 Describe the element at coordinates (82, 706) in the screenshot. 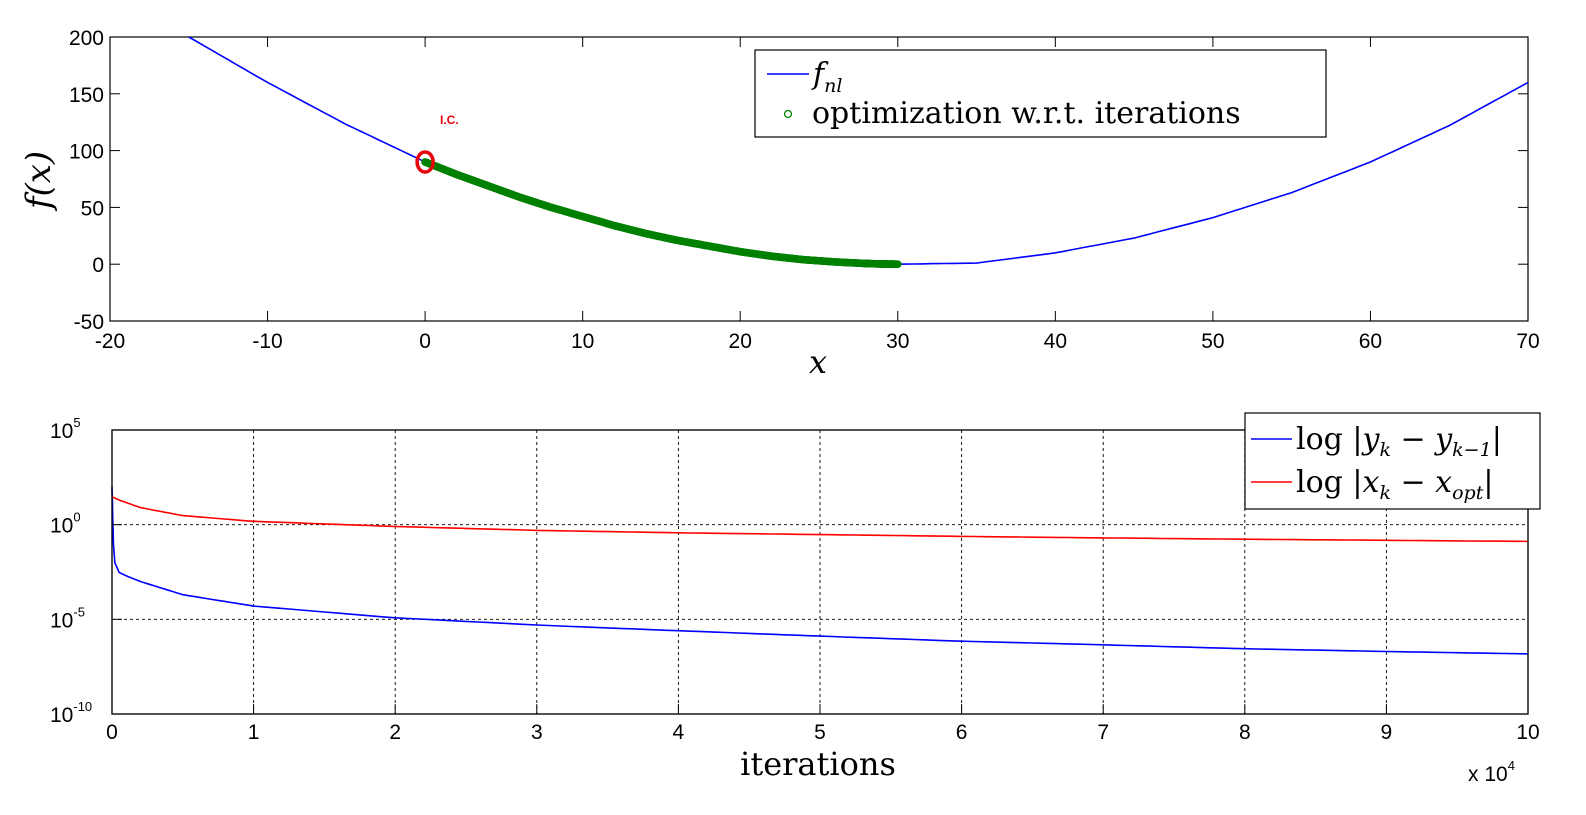

I see `bottom-y-tick-exponent: -10` at that location.